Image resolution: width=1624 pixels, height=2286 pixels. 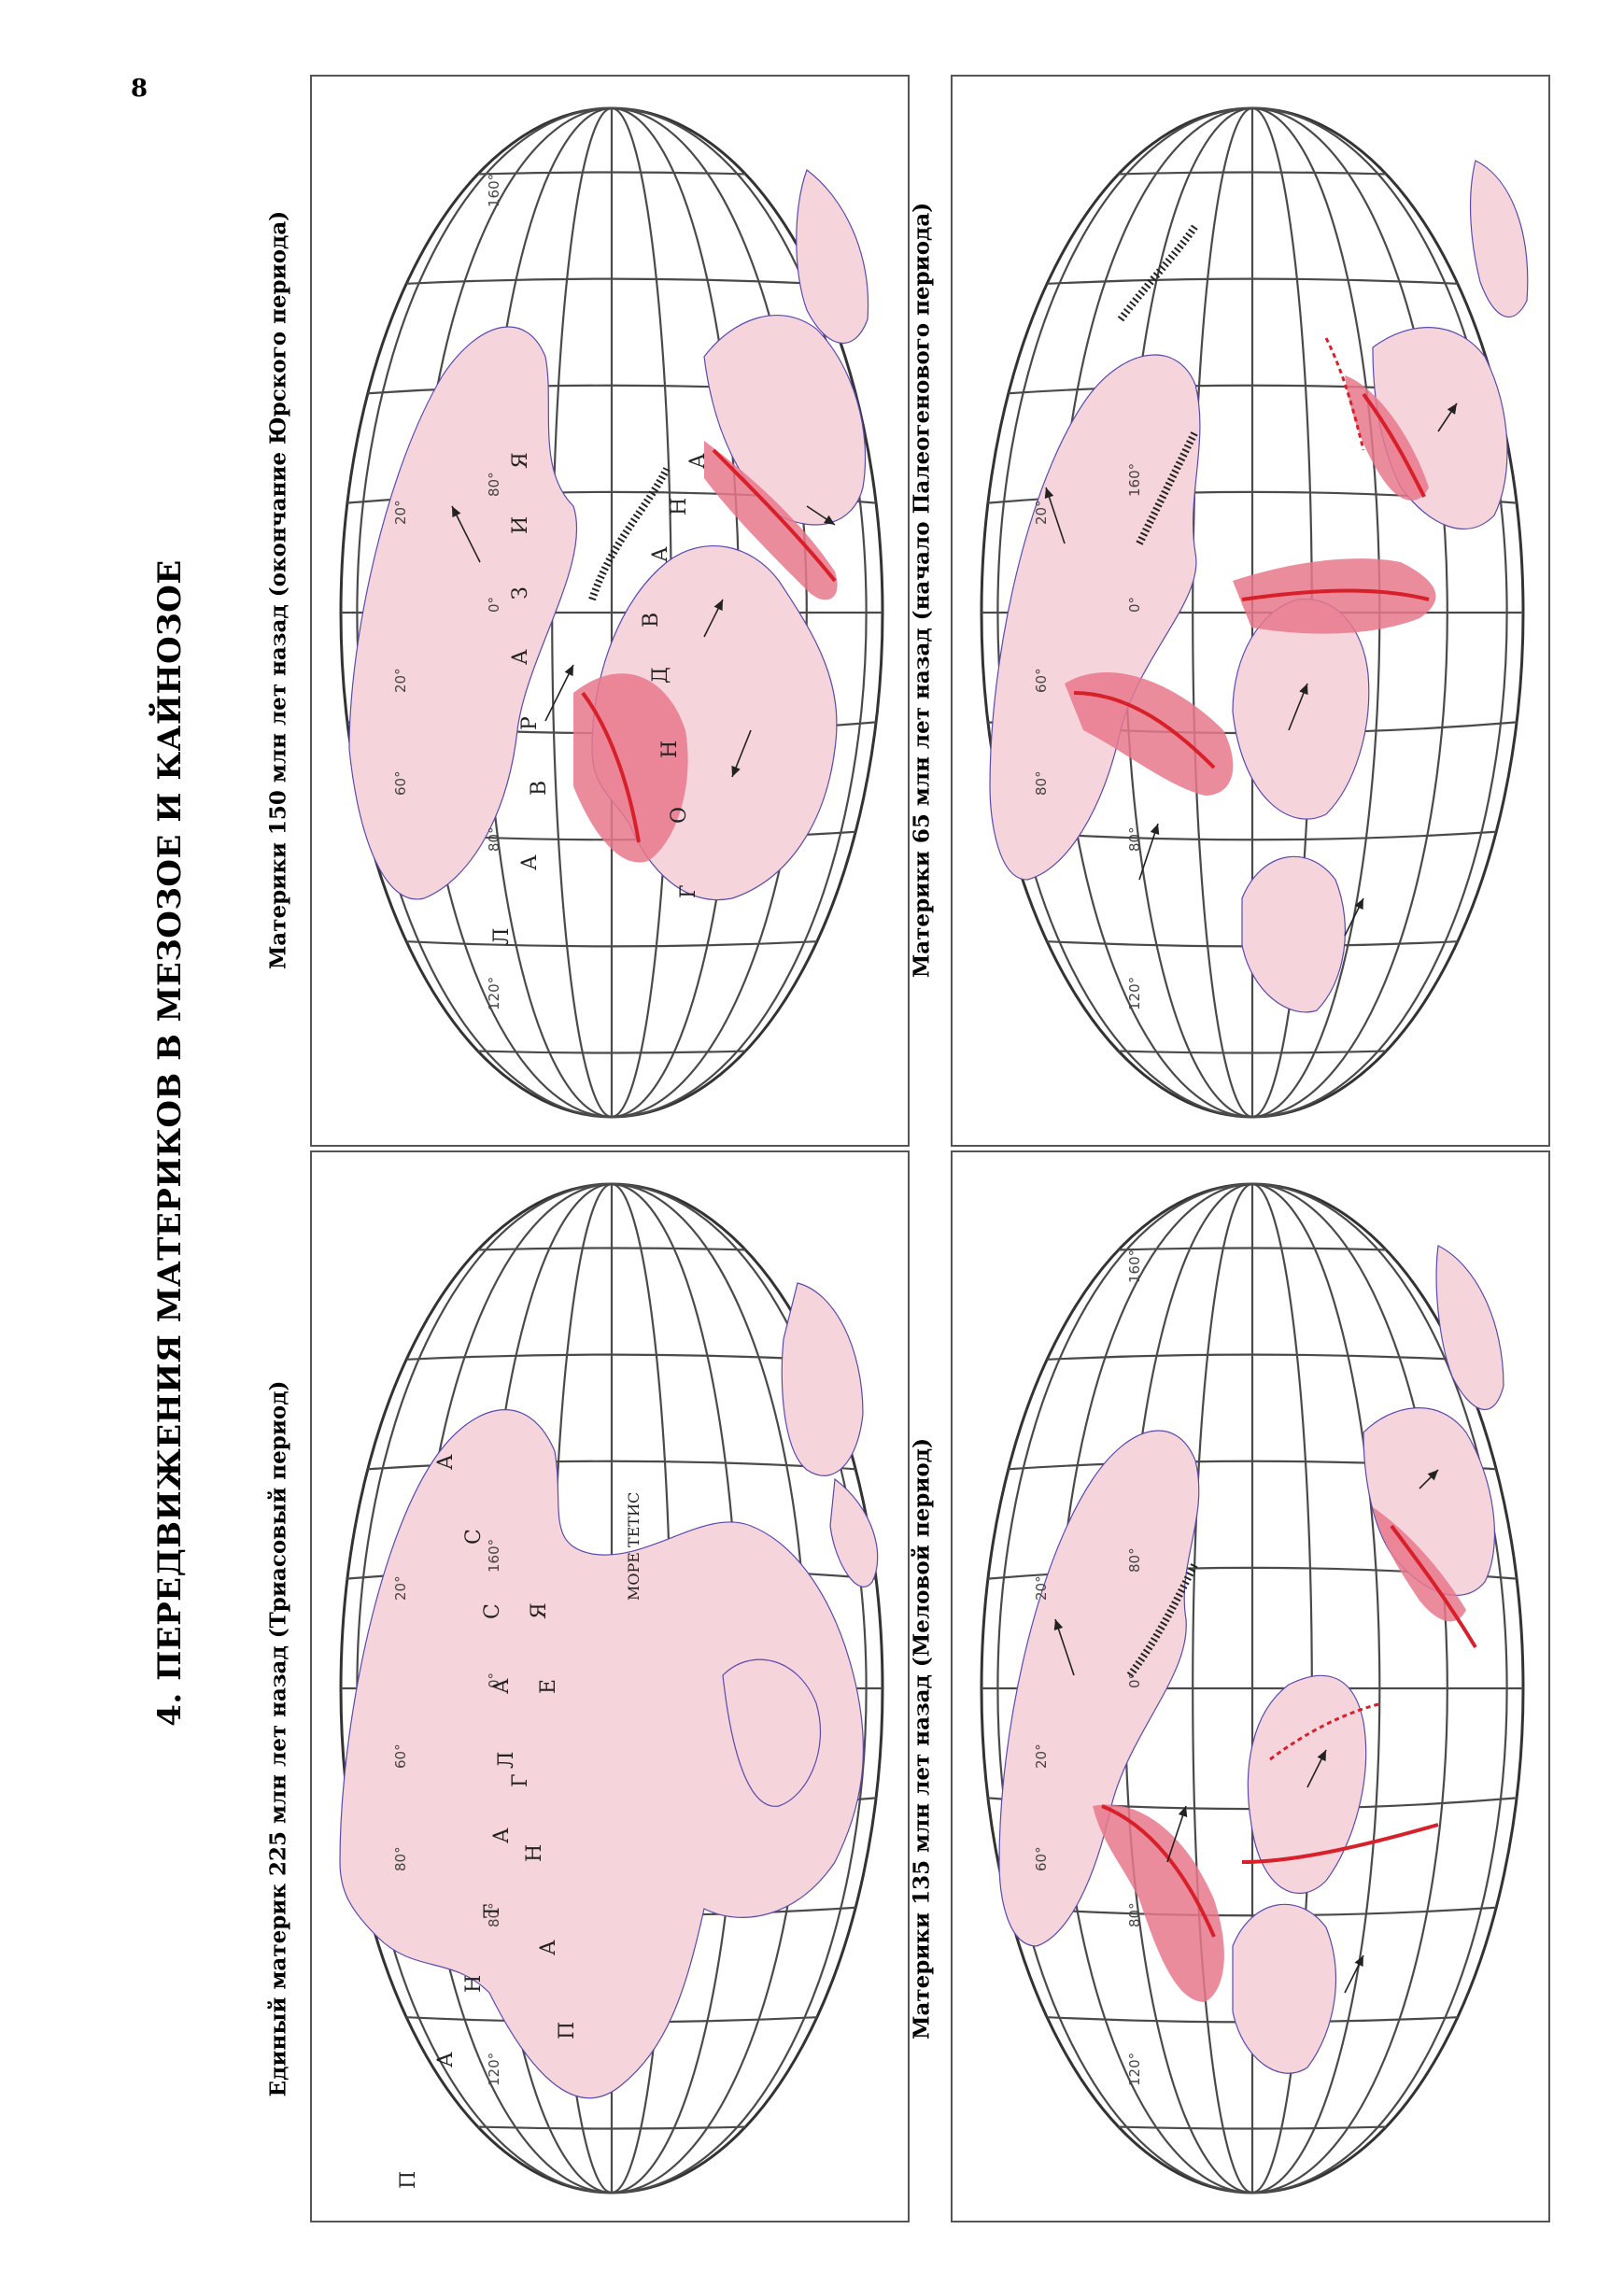 What do you see at coordinates (1326, 1731) in the screenshot?
I see `ridge-dashed-line` at bounding box center [1326, 1731].